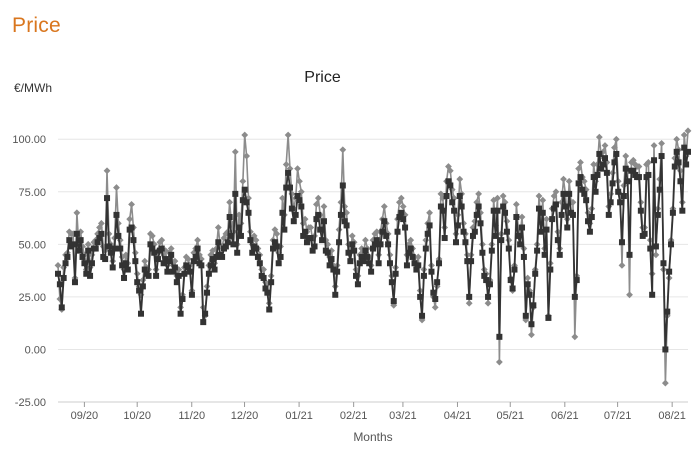 The image size is (698, 452). Describe the element at coordinates (29, 140) in the screenshot. I see `y-tick-label: 100.00` at that location.